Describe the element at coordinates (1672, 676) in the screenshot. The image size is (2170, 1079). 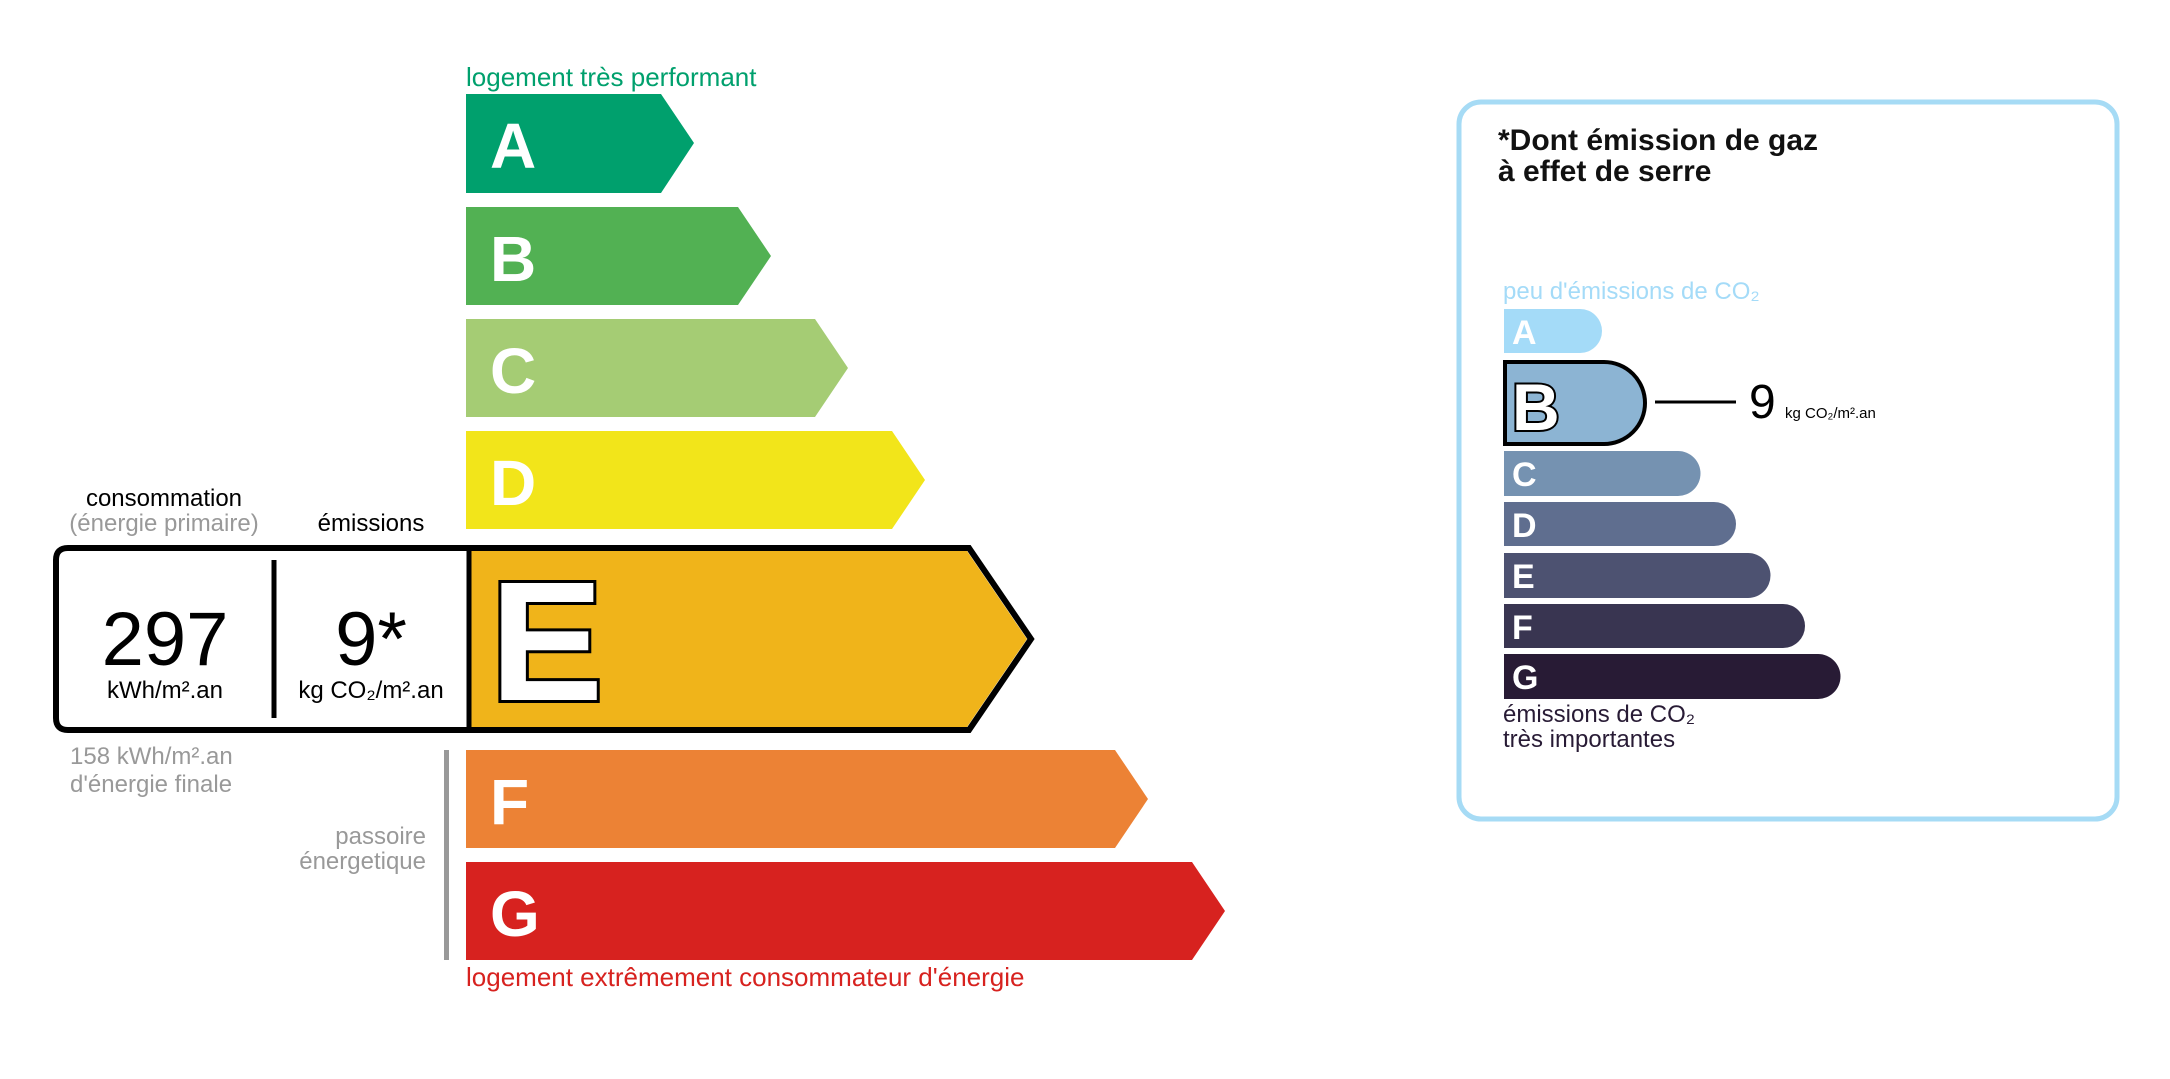
I see `ges-class-g: G` at that location.